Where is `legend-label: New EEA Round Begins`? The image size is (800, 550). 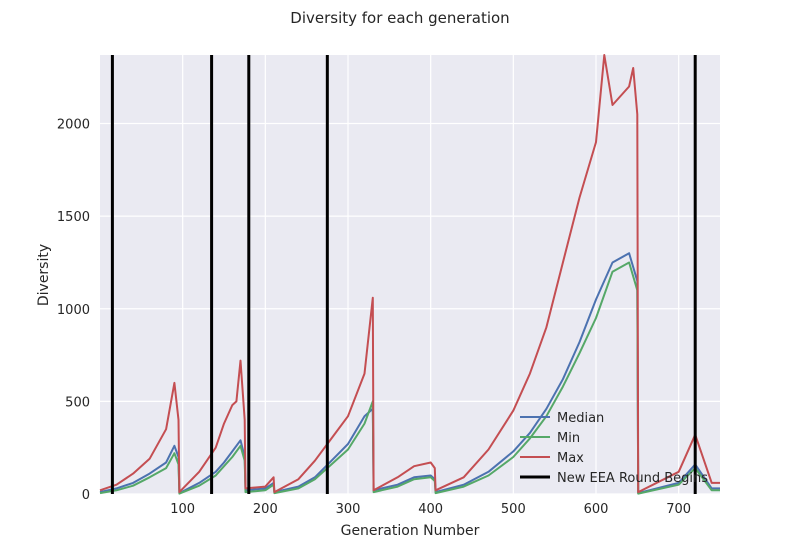 legend-label: New EEA Round Begins is located at coordinates (632, 478).